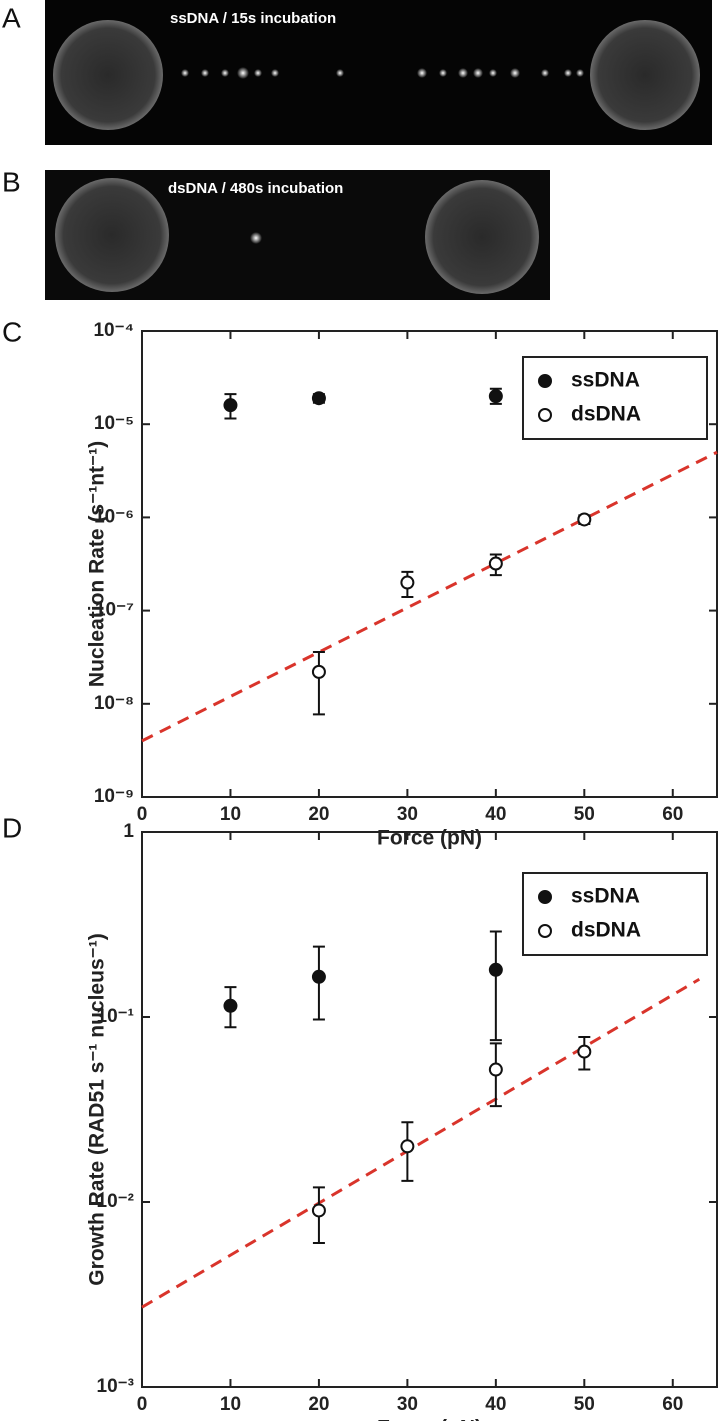 This screenshot has height=1426, width=722. Describe the element at coordinates (378, 72) in the screenshot. I see `micrograph-a: ssDNA / 15s incubation` at that location.